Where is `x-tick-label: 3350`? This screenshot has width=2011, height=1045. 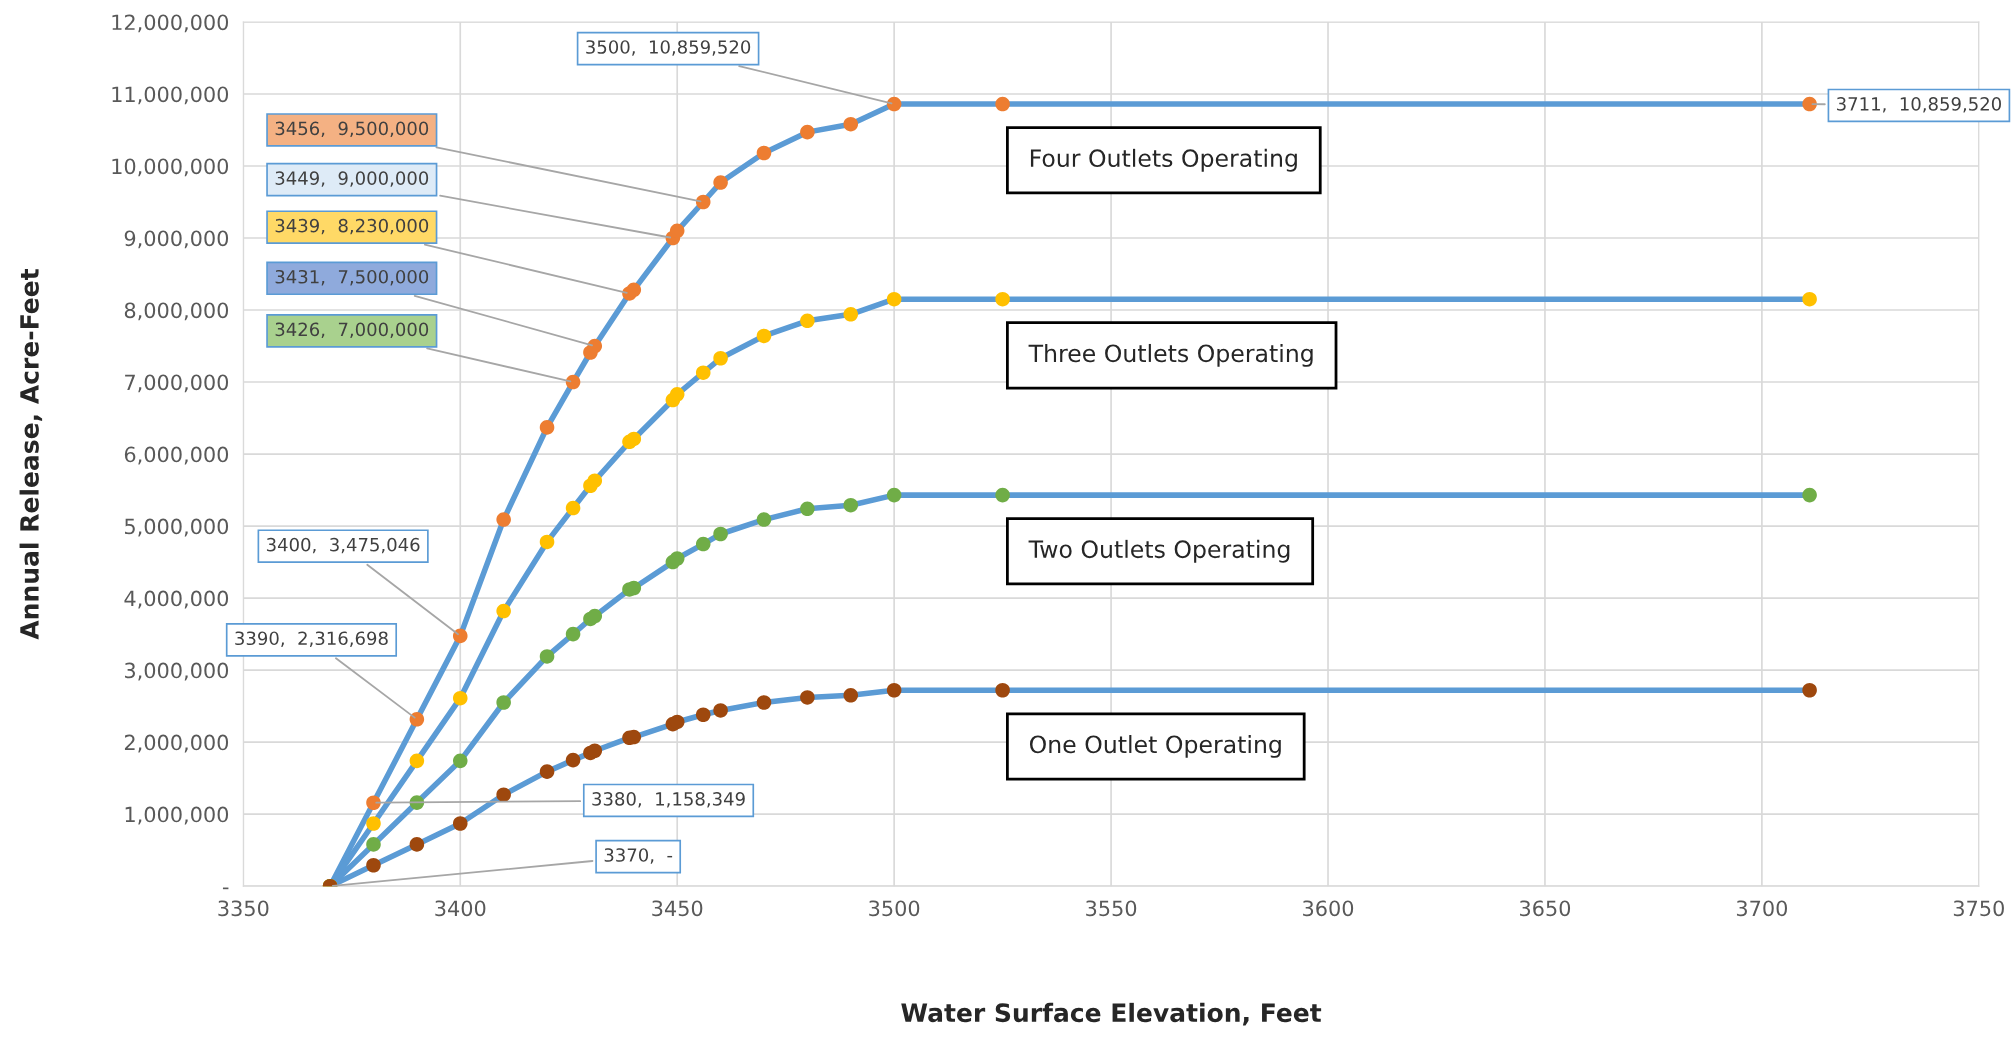 x-tick-label: 3350 is located at coordinates (243, 908).